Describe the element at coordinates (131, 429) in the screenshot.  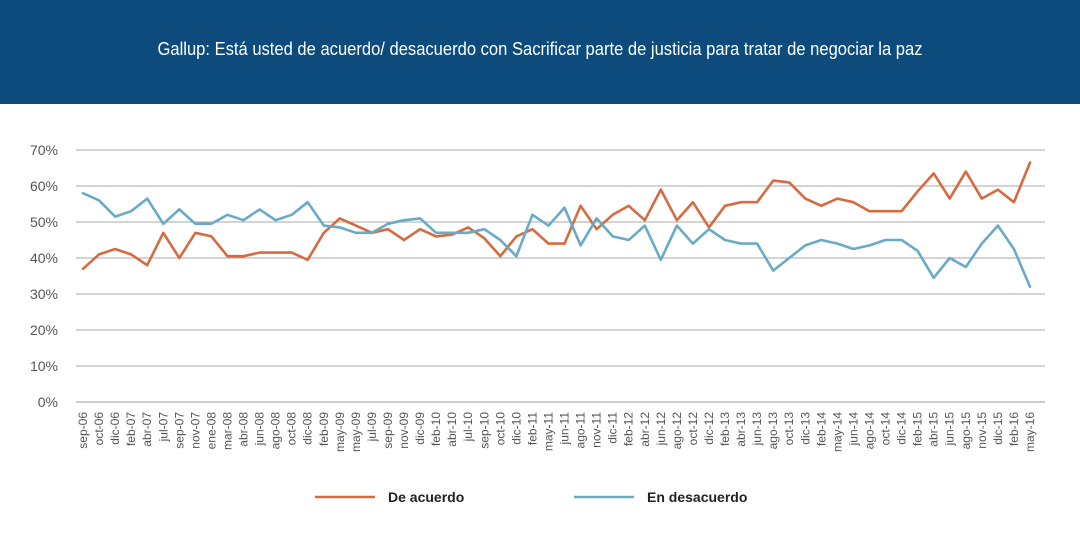
I see `x-tick-label: feb-07` at that location.